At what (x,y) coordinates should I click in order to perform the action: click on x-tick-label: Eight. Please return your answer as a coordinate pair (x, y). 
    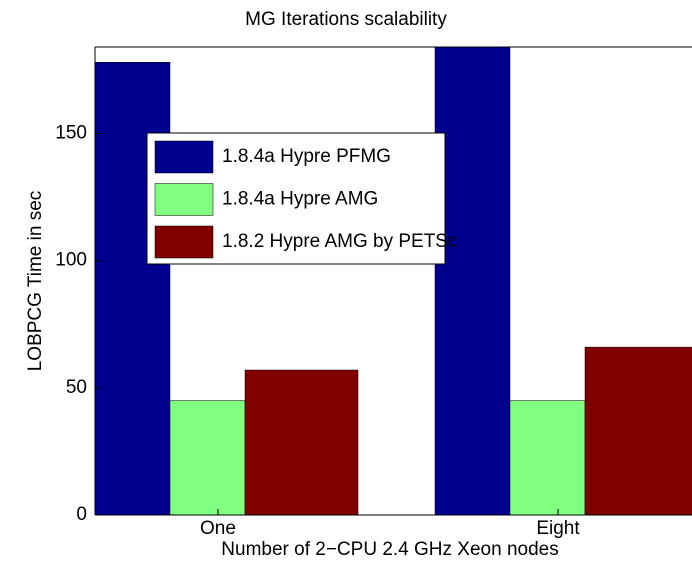
    Looking at the image, I should click on (558, 528).